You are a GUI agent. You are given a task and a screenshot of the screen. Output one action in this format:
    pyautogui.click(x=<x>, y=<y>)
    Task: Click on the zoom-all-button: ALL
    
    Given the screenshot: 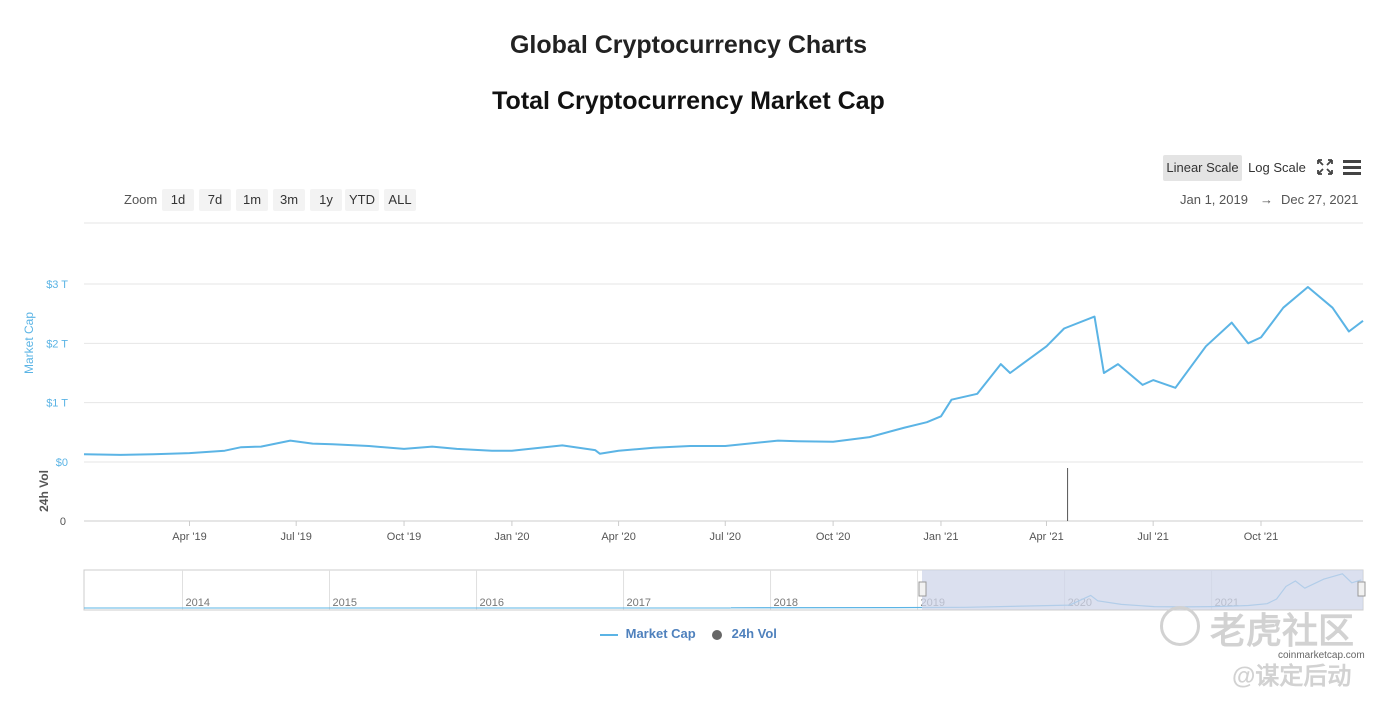 What is the action you would take?
    pyautogui.click(x=400, y=200)
    